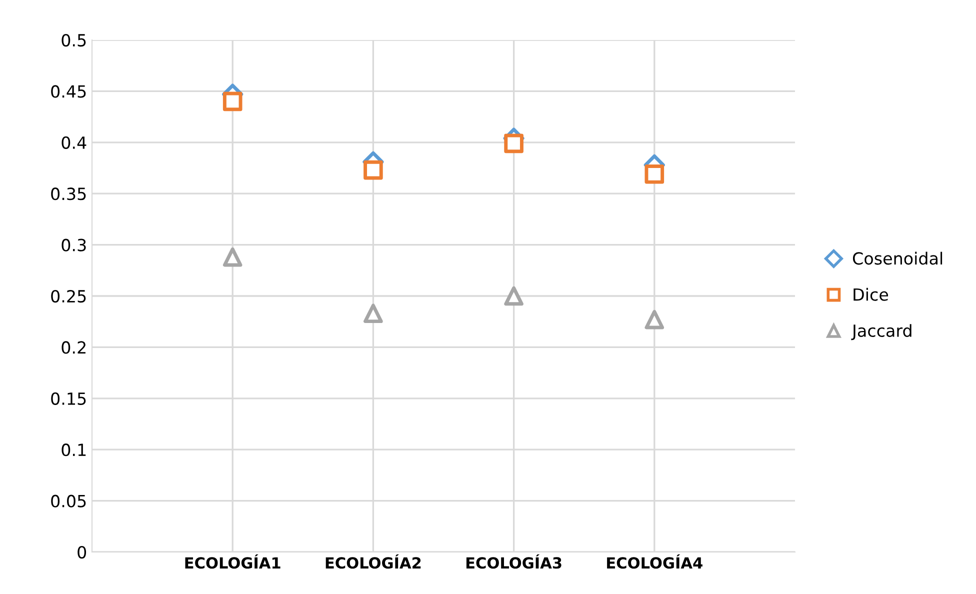  What do you see at coordinates (74, 450) in the screenshot?
I see `y-tick-label: 0.1` at bounding box center [74, 450].